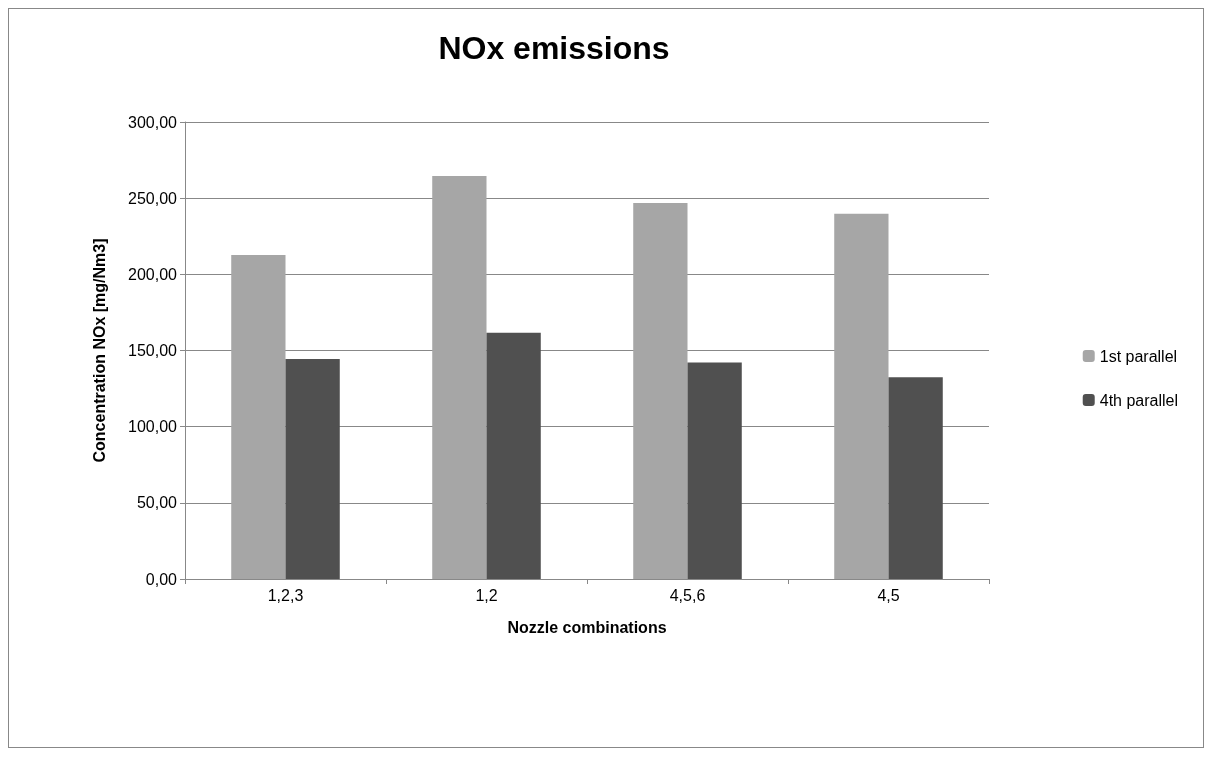  Describe the element at coordinates (687, 595) in the screenshot. I see `x-tick-label: 4,5,6` at that location.